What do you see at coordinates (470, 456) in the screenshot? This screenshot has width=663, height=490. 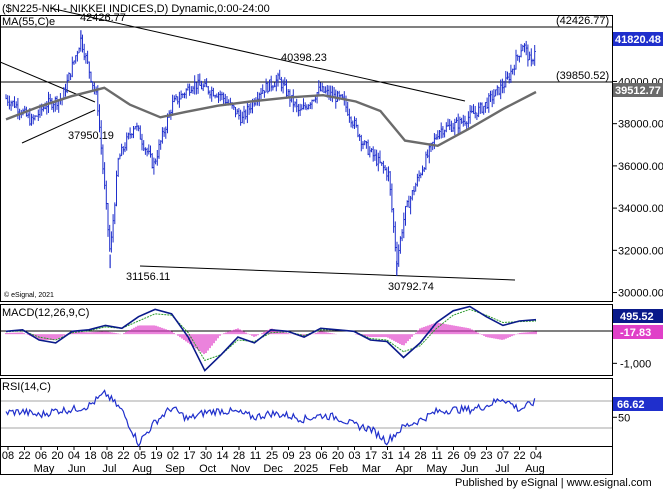 I see `time-tick-label: 09` at bounding box center [470, 456].